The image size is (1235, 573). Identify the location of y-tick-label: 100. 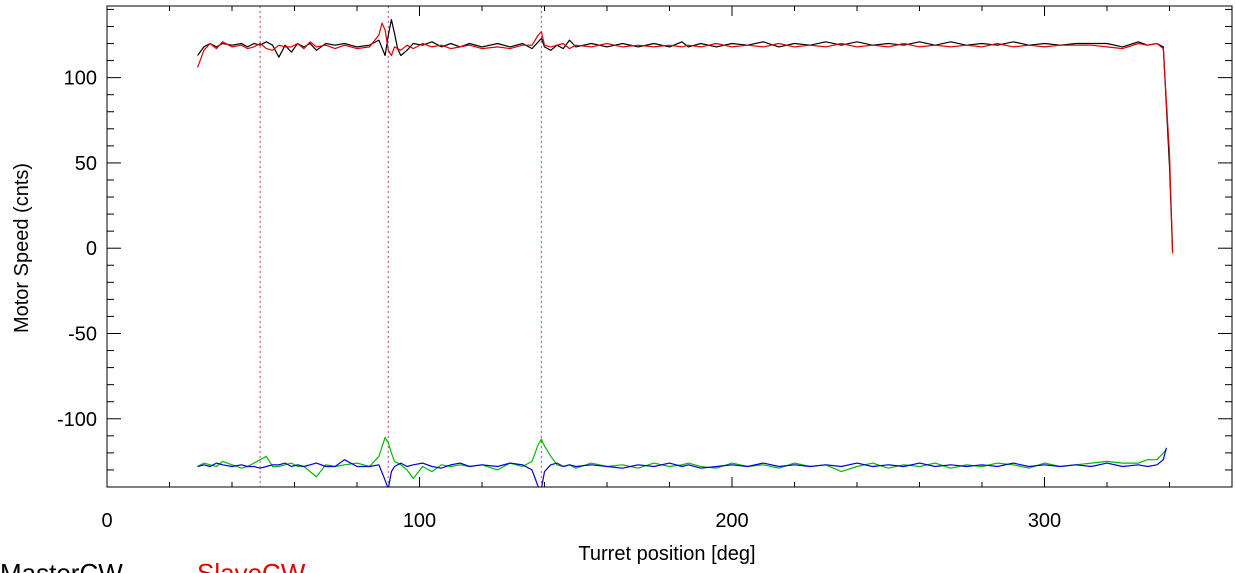
(80, 79).